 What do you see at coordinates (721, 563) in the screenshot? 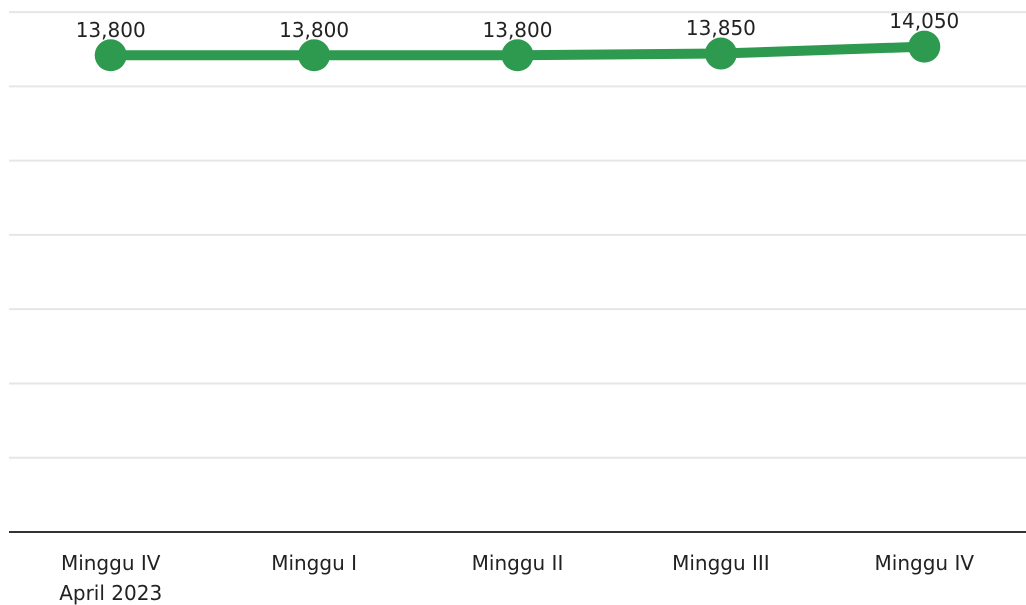
I see `x-tick-label: Minggu III` at bounding box center [721, 563].